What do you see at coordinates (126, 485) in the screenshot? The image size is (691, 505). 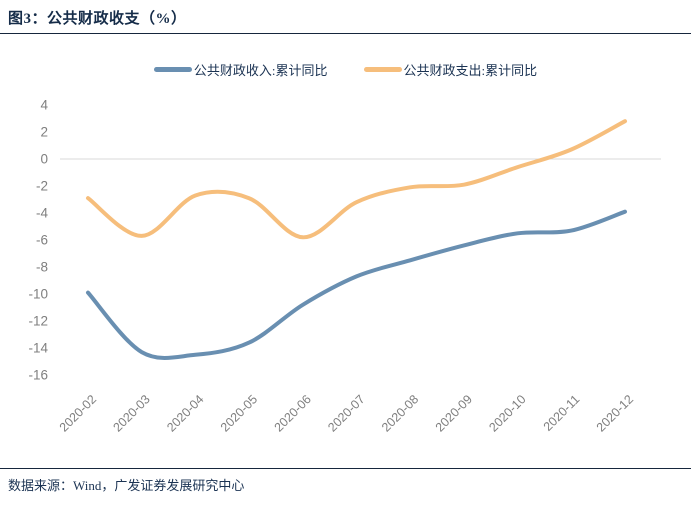 I see `data-source: 数据来源：Wind，广发证券发展研究中心` at bounding box center [126, 485].